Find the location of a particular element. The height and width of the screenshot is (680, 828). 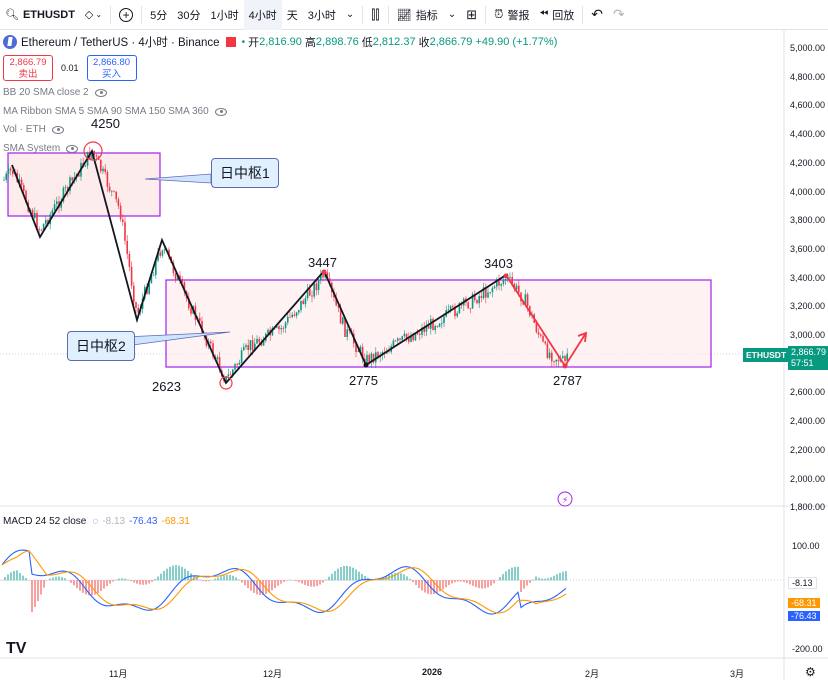

interval-1d: 天 is located at coordinates (292, 15).